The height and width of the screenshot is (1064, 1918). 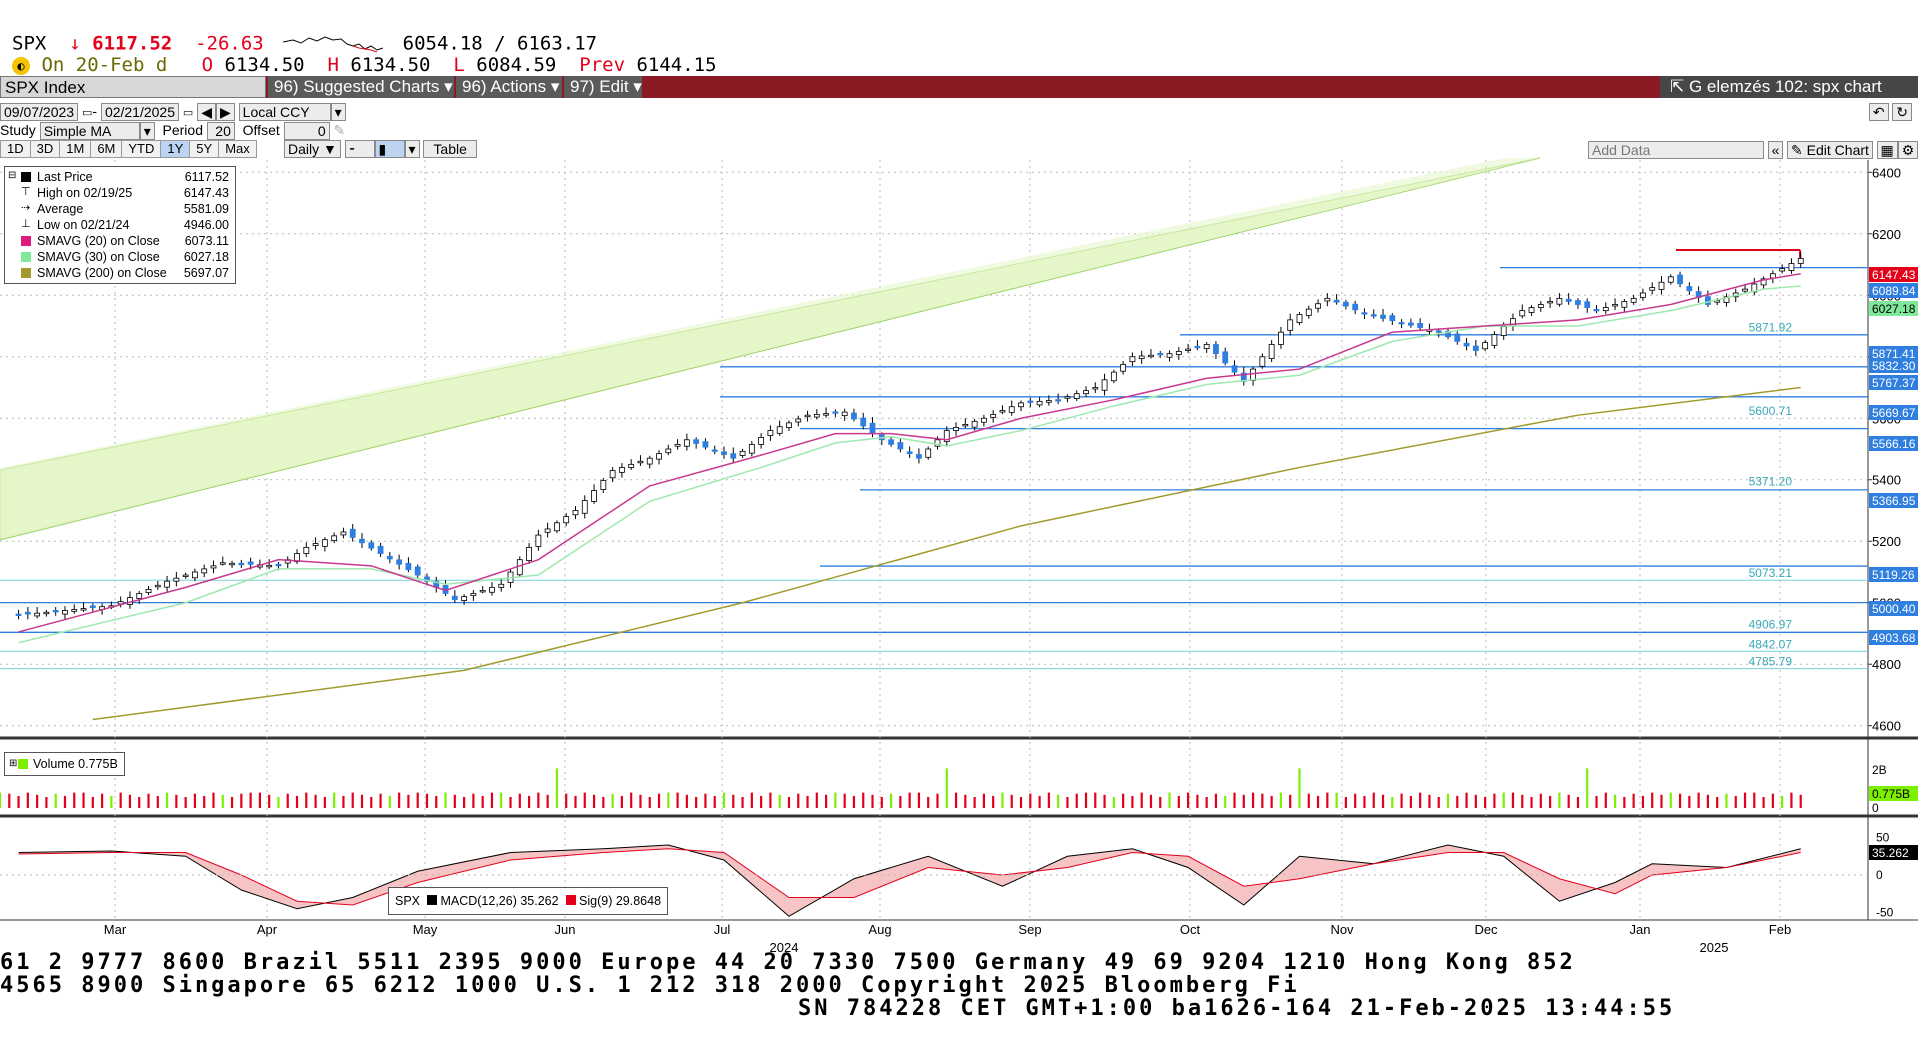 I want to click on x-tick-label: May, so click(x=425, y=929).